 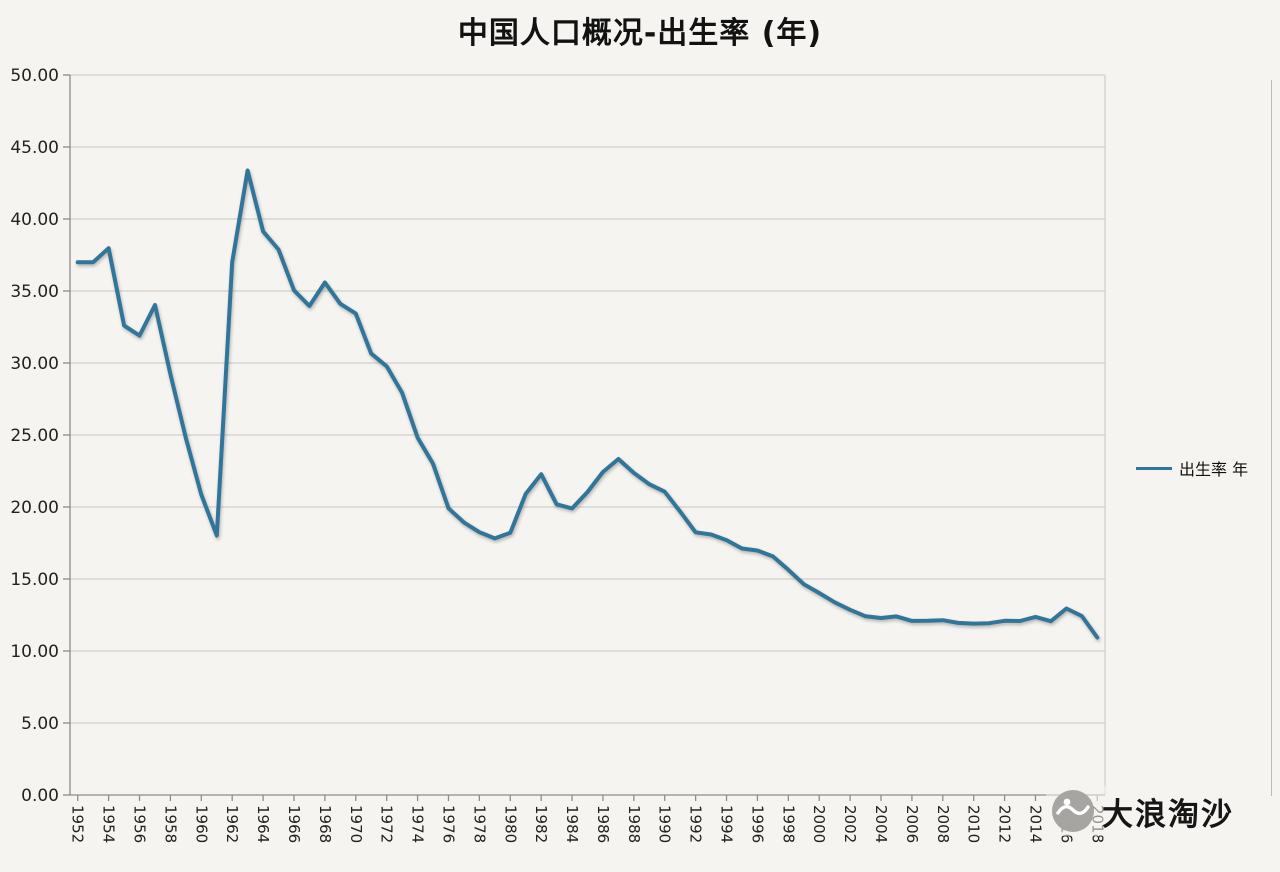 I want to click on y-axis-label: 15.00, so click(x=34, y=580).